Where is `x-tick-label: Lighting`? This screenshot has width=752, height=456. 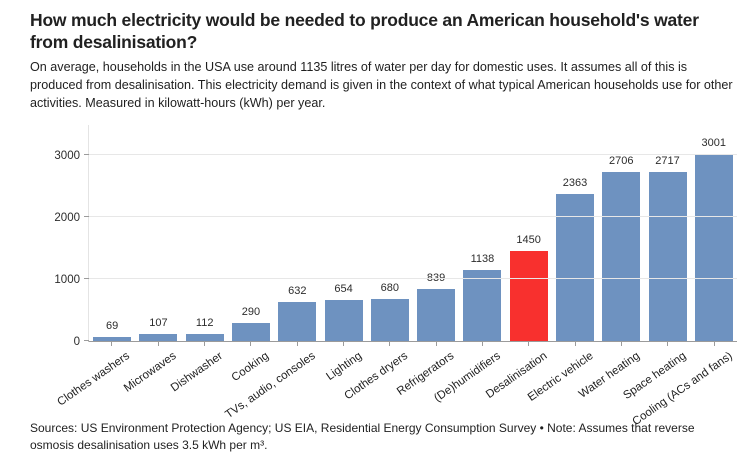
x-tick-label: Lighting is located at coordinates (343, 367).